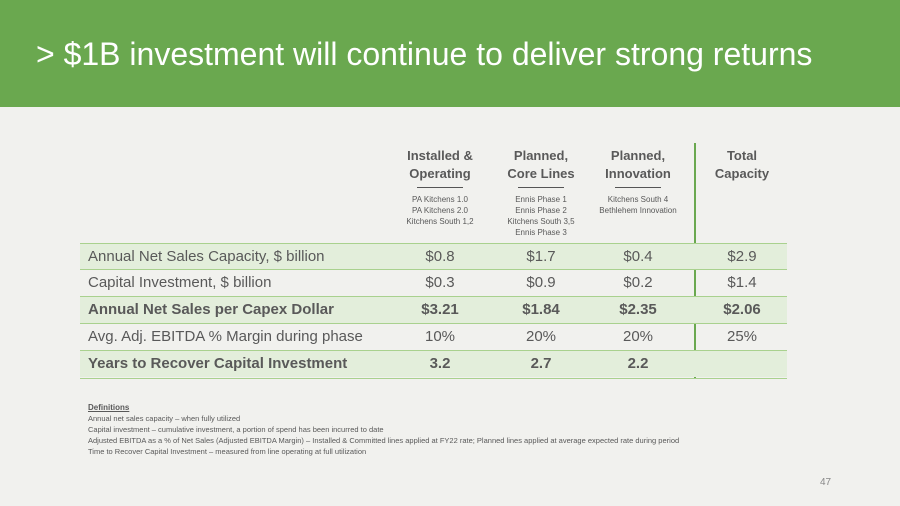 The height and width of the screenshot is (506, 900). I want to click on cell: 2.7, so click(541, 363).